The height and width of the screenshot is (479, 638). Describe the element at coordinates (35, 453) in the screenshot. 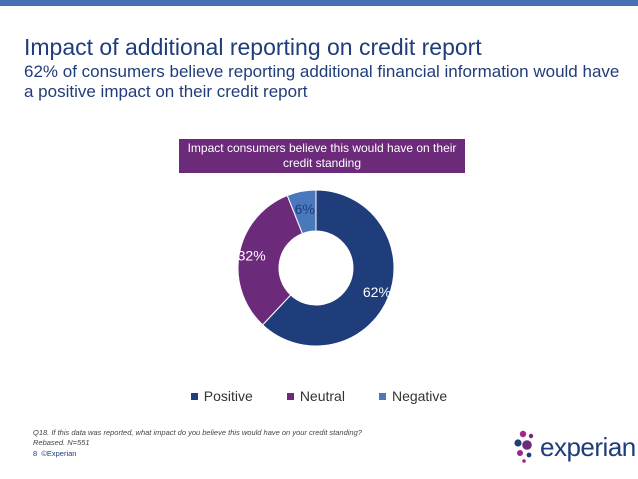

I see `page-number: 8` at that location.